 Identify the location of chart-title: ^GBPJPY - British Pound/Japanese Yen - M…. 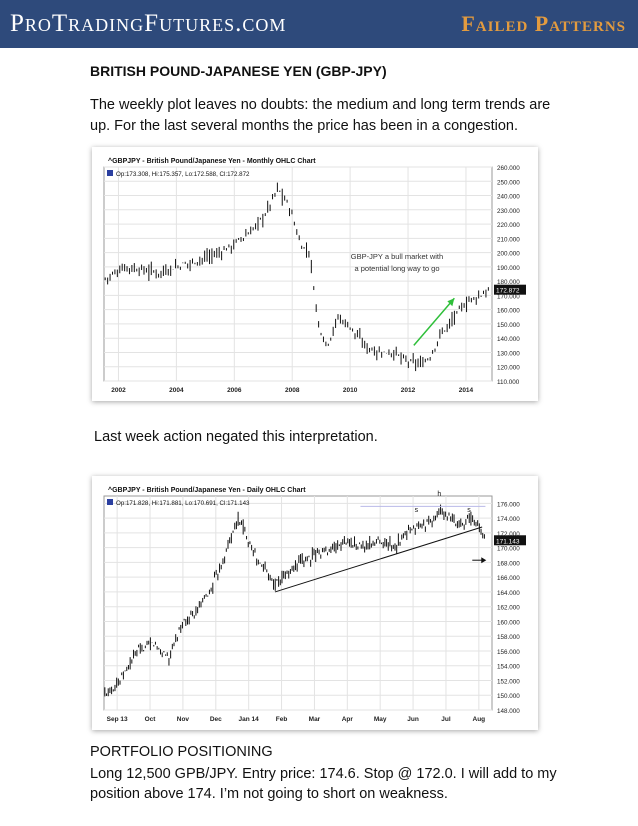
(212, 161).